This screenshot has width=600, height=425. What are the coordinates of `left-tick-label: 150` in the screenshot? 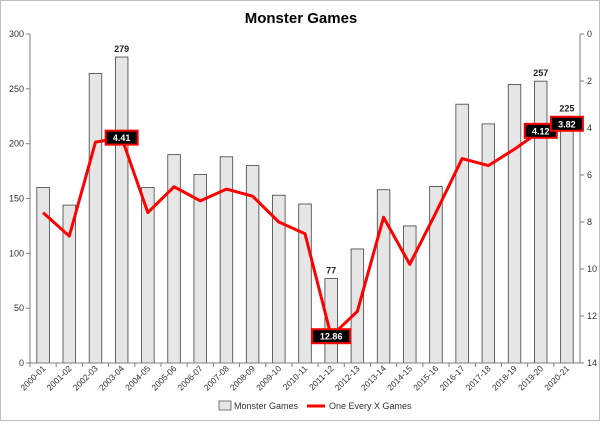 It's located at (16, 199).